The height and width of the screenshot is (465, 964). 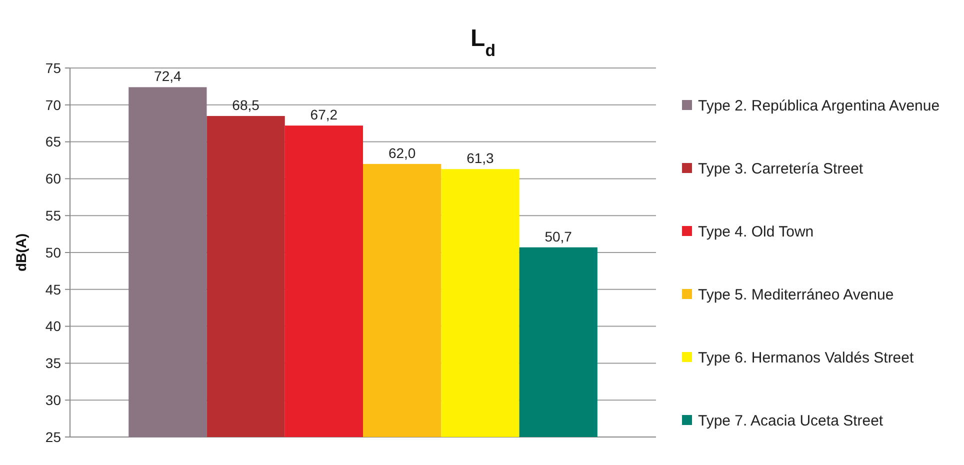 I want to click on chart-title: L$_{d}$, so click(x=483, y=42).